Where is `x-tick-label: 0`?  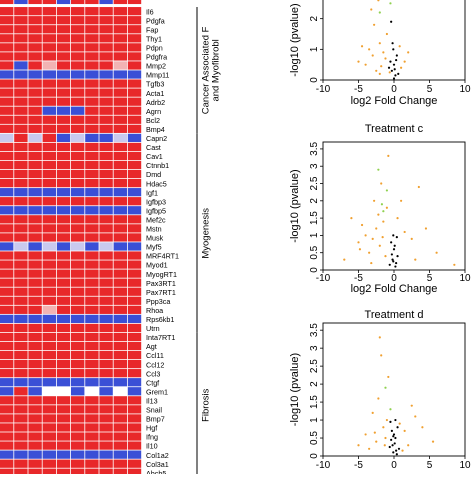 x-tick-label: 0 is located at coordinates (394, 89).